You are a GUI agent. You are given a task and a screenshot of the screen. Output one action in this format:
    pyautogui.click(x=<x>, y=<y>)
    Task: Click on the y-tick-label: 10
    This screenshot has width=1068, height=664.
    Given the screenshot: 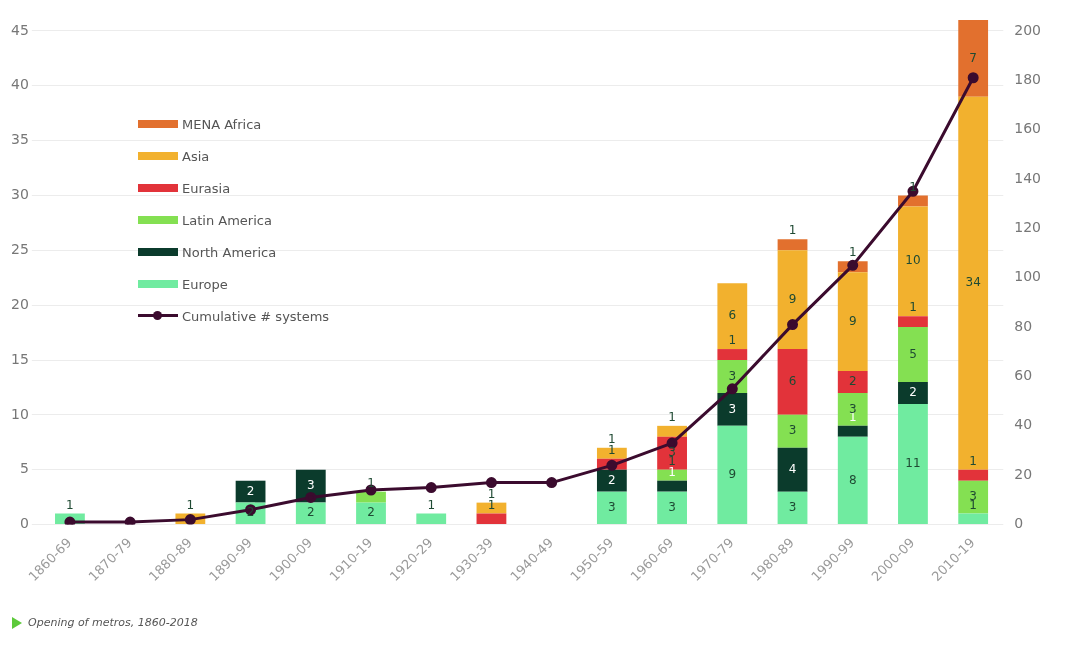 What is the action you would take?
    pyautogui.click(x=19, y=413)
    